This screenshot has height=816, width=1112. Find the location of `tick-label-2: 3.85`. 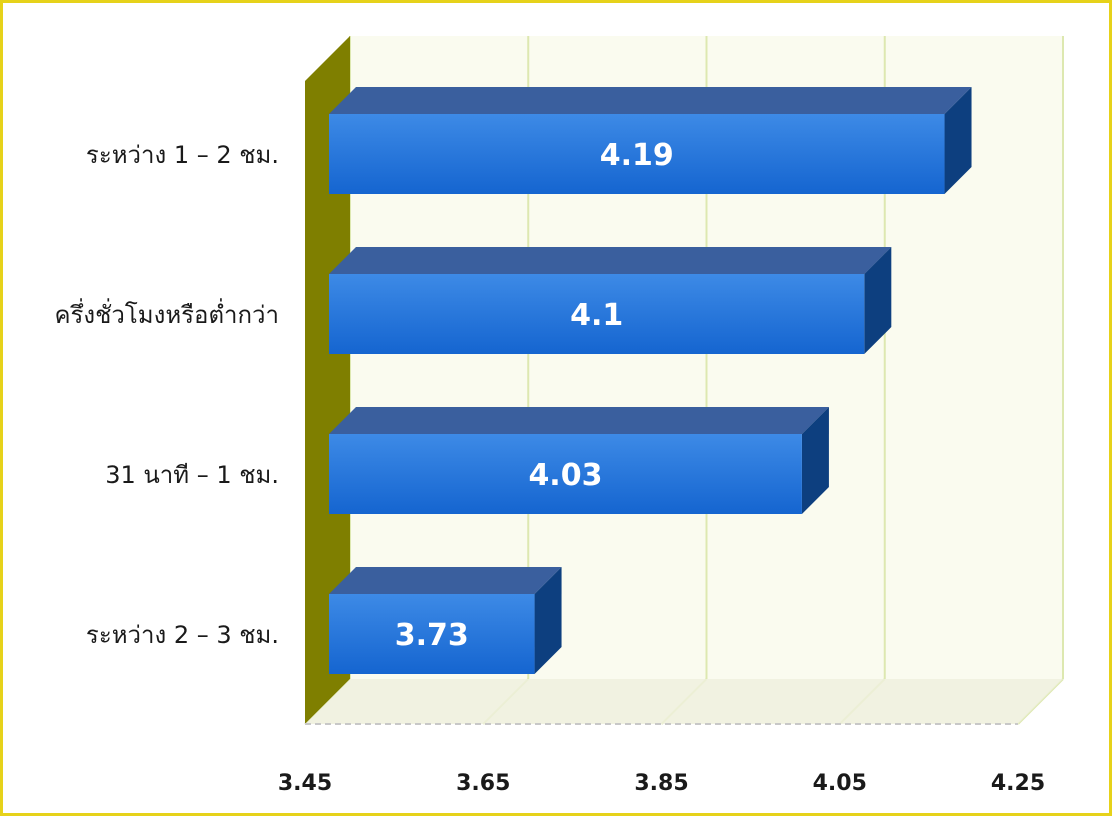

tick-label-2: 3.85 is located at coordinates (661, 783).